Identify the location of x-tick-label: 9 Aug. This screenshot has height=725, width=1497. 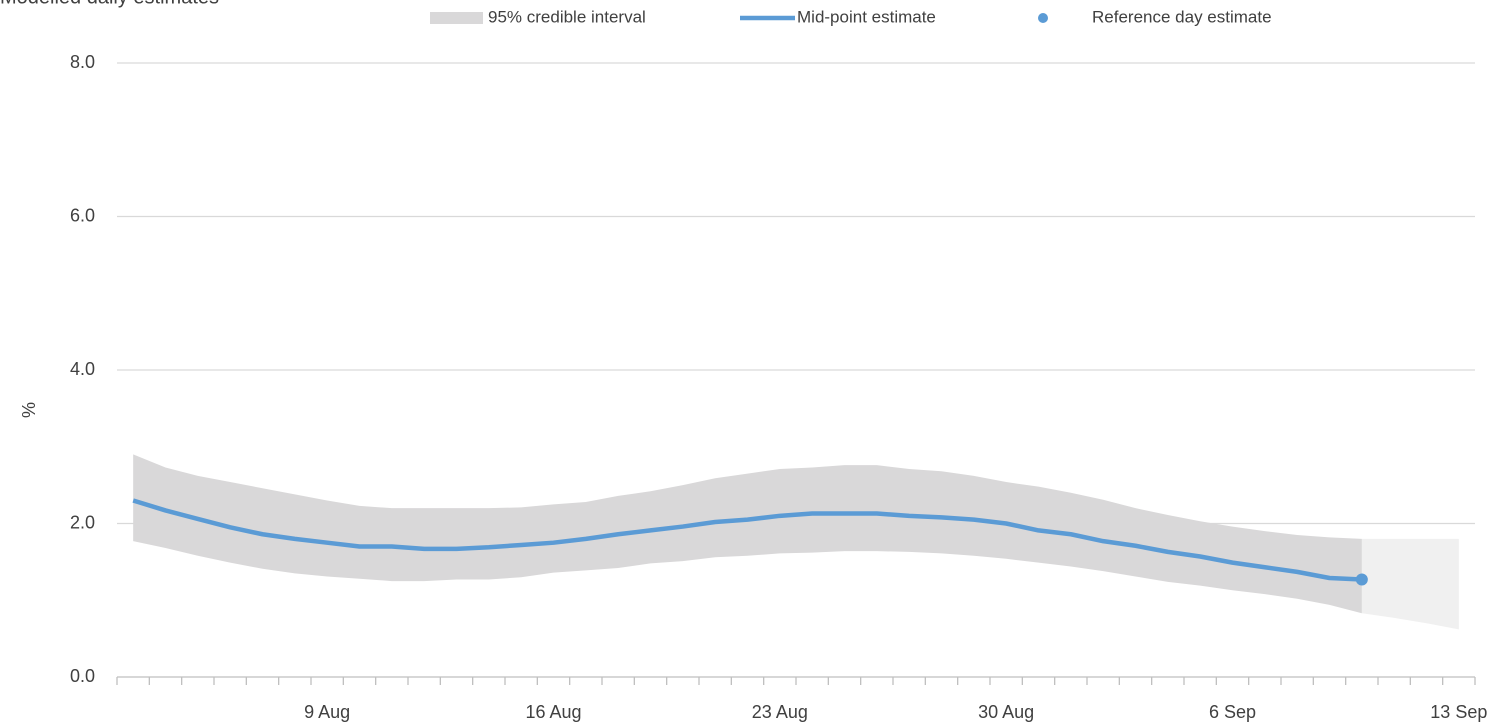
(327, 712).